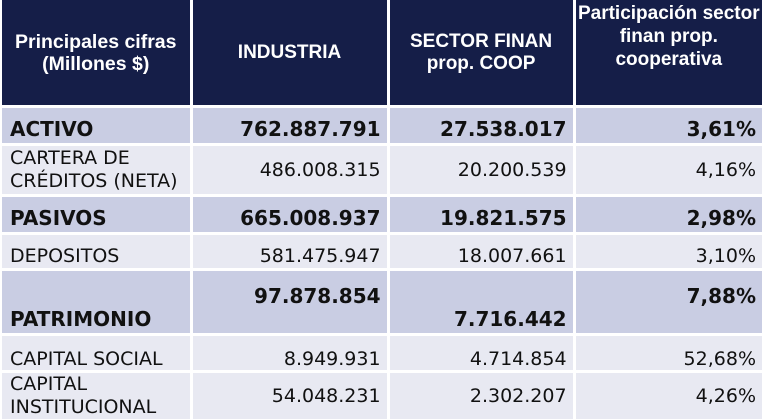  Describe the element at coordinates (96, 171) in the screenshot. I see `row-label: CARTERA DE CRÉDITOS (NETA)` at that location.